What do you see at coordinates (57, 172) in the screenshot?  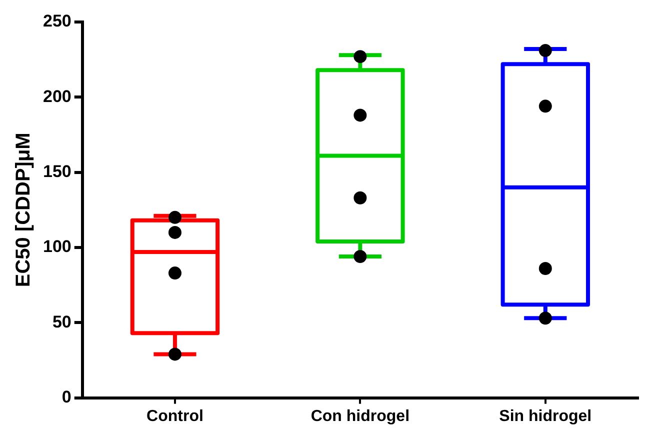 I see `y-tick-label: 150` at bounding box center [57, 172].